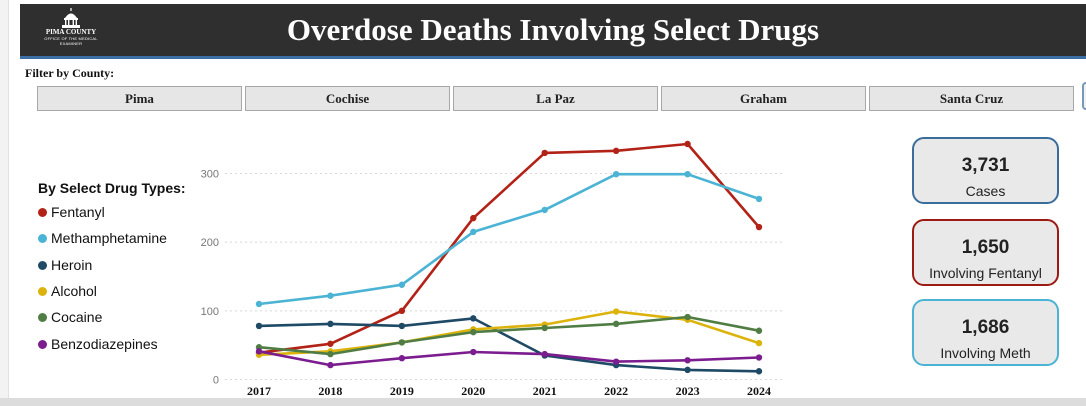  I want to click on legend-label: Heroin, so click(72, 264).